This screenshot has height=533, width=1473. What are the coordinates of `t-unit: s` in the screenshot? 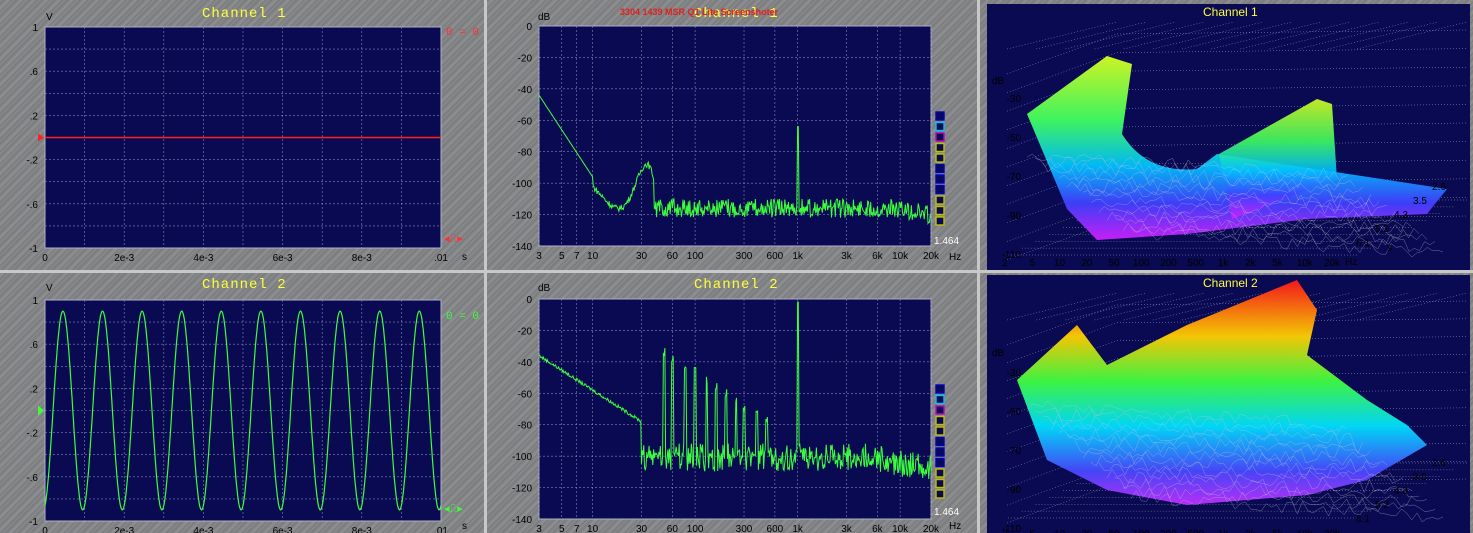 It's located at (1389, 248).